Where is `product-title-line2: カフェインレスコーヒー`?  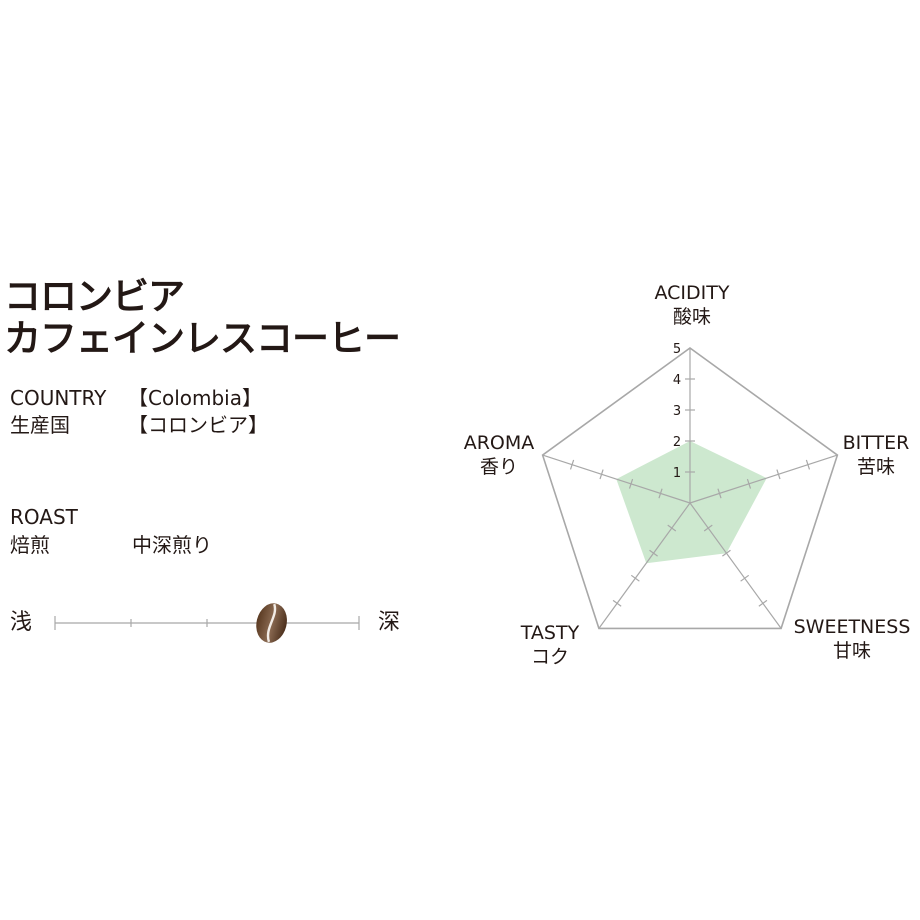
product-title-line2: カフェインレスコーヒー is located at coordinates (202, 338).